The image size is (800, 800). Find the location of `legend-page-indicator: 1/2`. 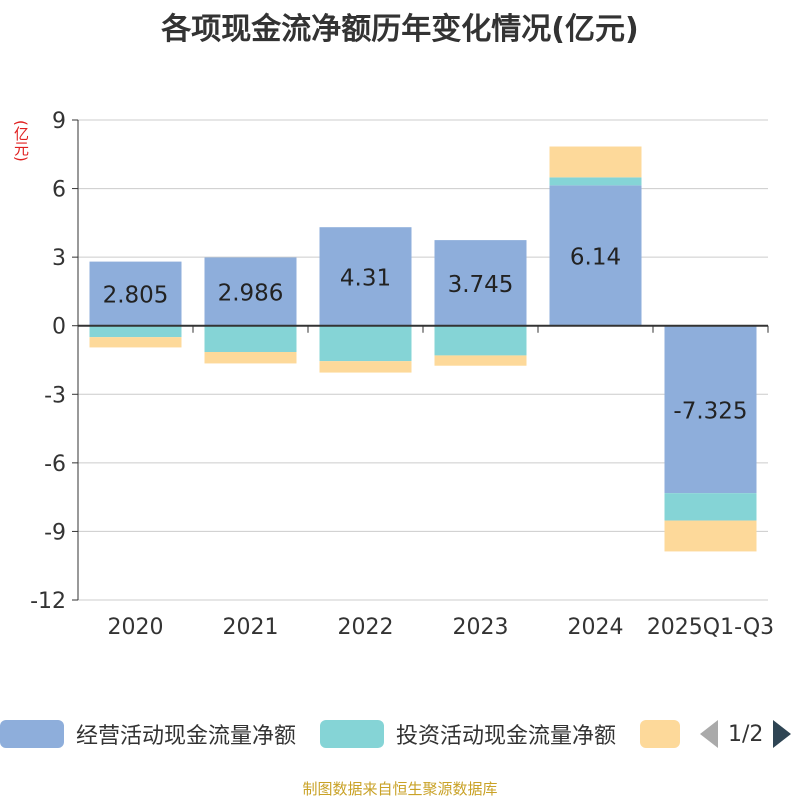

legend-page-indicator: 1/2 is located at coordinates (746, 734).